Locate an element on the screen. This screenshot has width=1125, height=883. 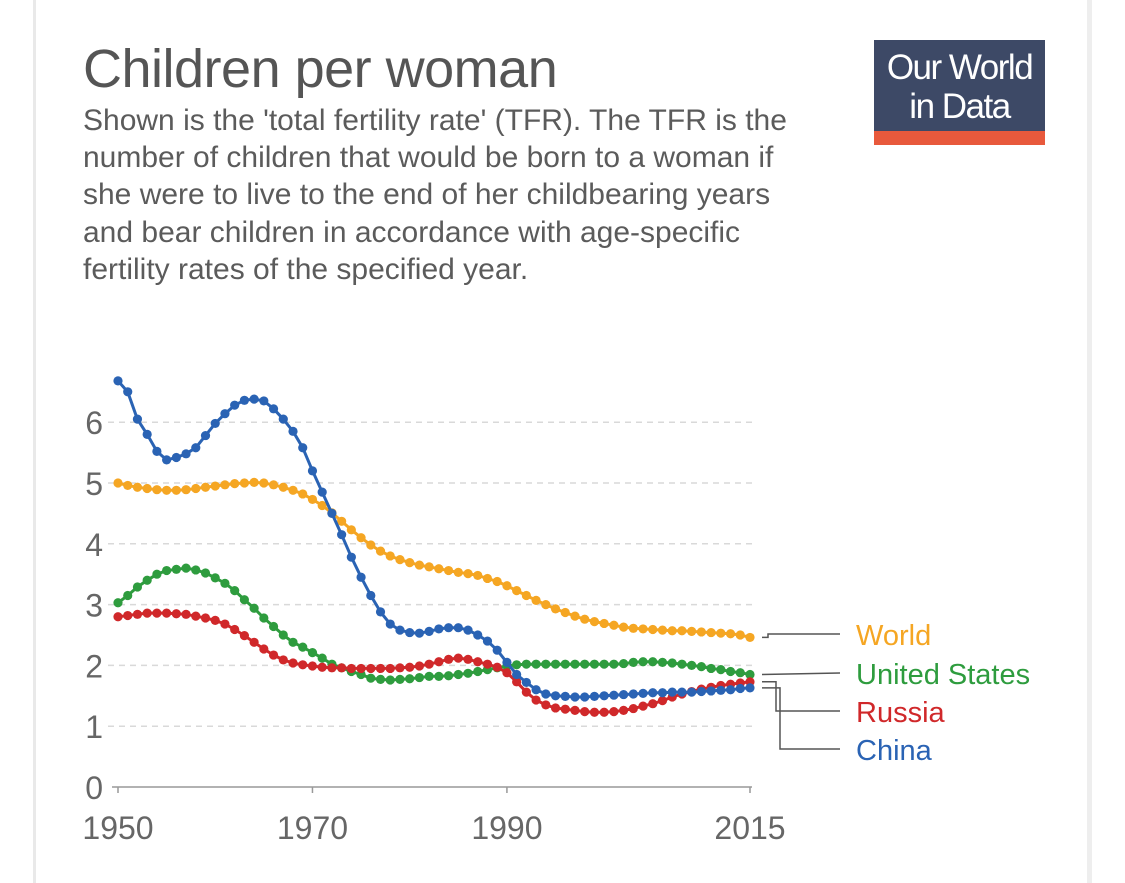
data-point-russia-1985 is located at coordinates (458, 658).